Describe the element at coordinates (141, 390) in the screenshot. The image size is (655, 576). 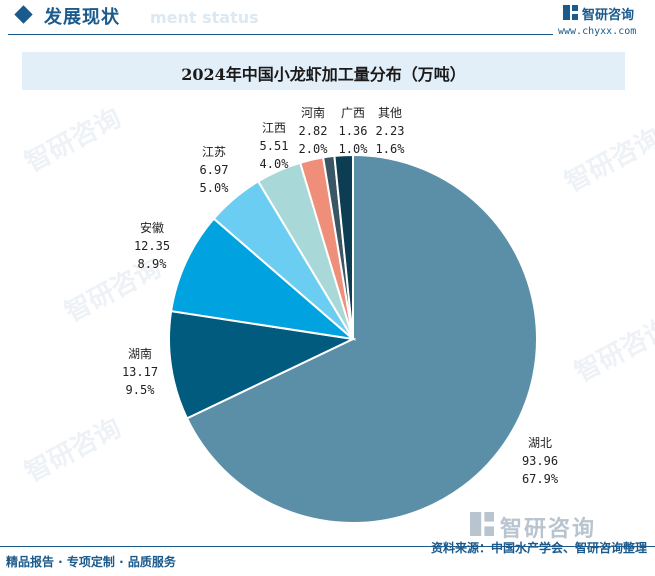
I see `slice-percent-1: 9.5%` at that location.